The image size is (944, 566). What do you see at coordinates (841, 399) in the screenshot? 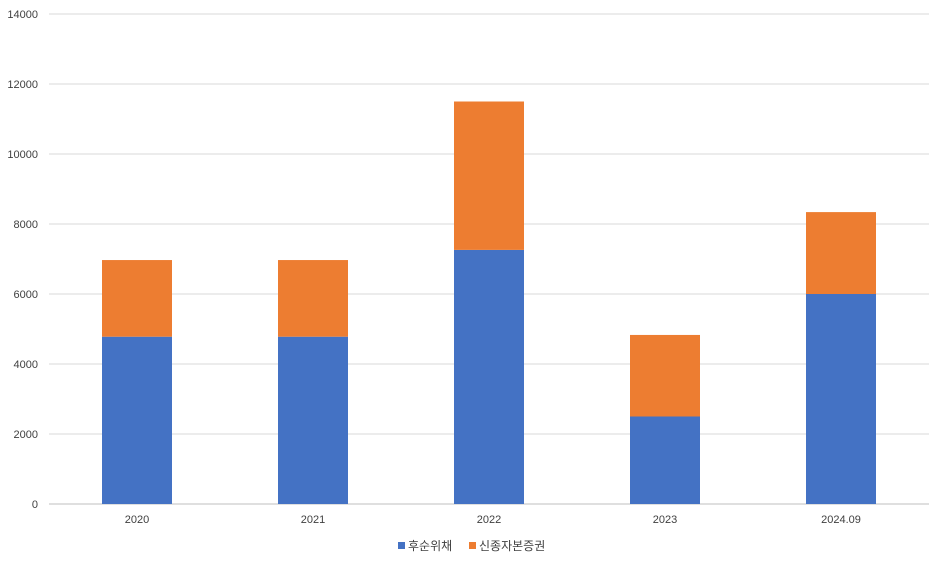
I see `bar-segment-series1-2024.09` at bounding box center [841, 399].